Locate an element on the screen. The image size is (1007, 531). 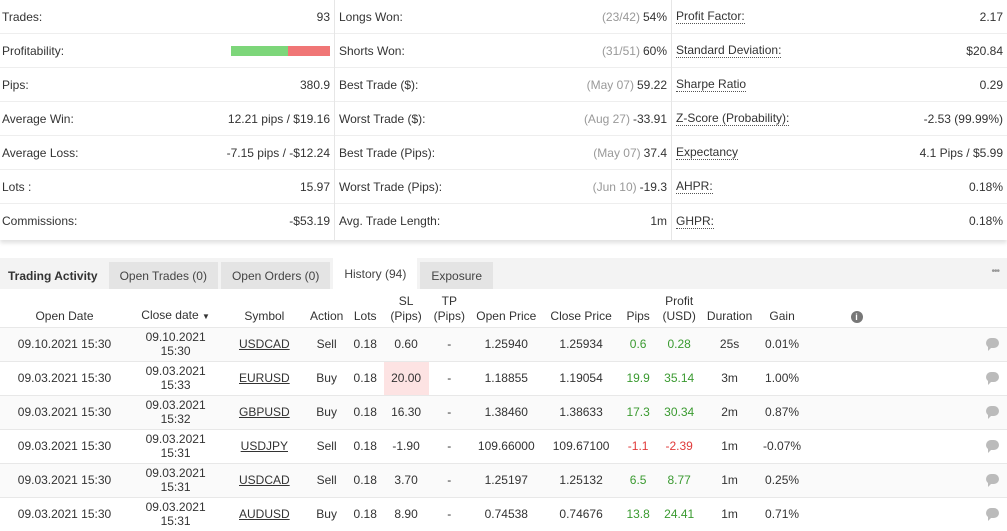
close-price-cell: 1.19054 is located at coordinates (581, 377).